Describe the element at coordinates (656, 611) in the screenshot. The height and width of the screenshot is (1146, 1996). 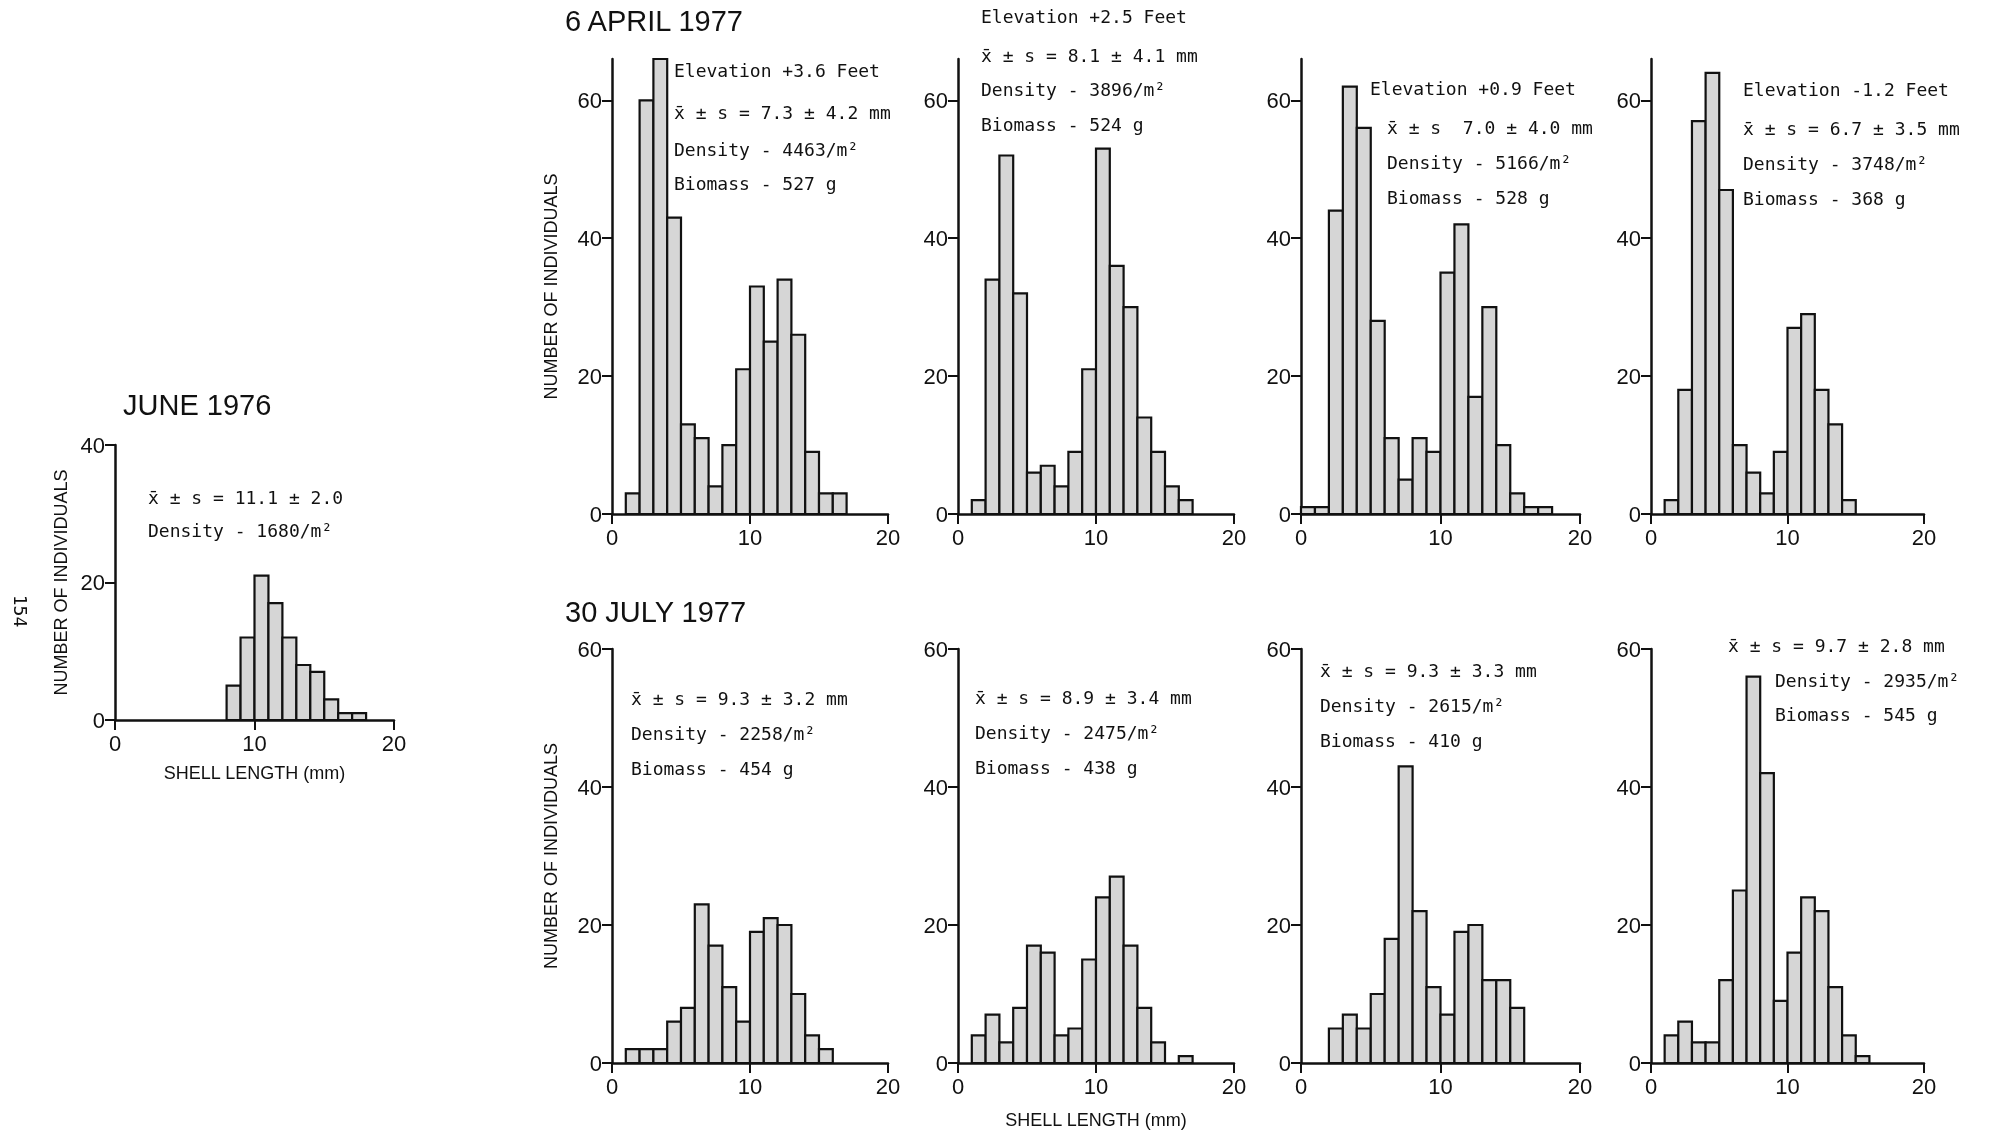
I see `chart-title: 30 JULY 1977` at that location.